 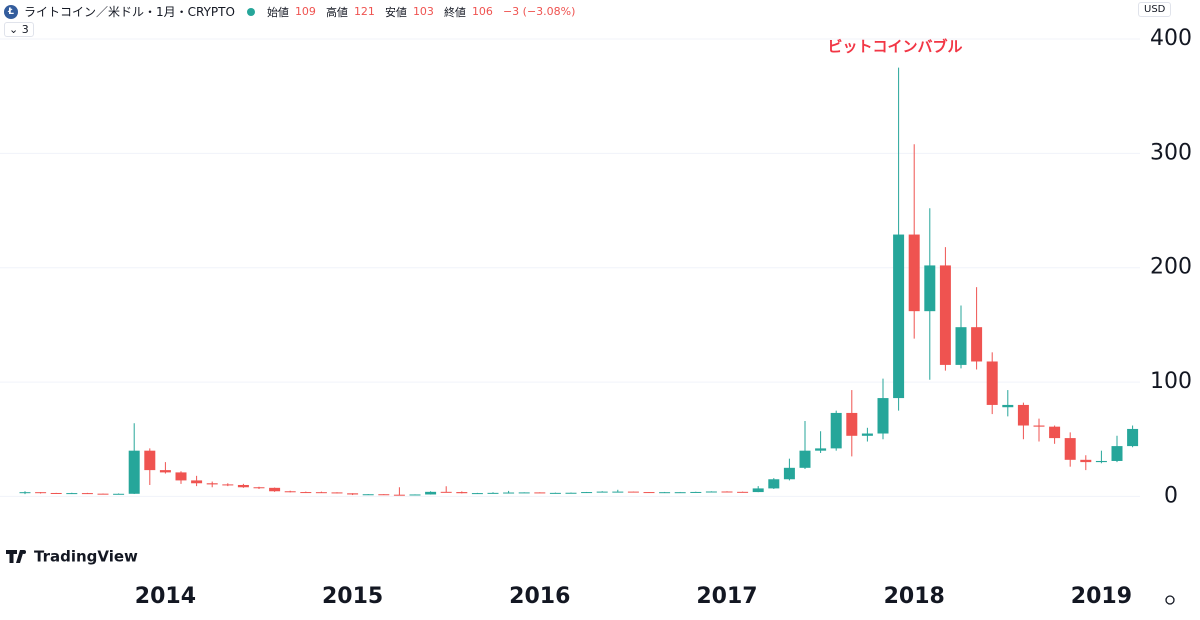 What do you see at coordinates (482, 11) in the screenshot?
I see `ohlc-value: 106` at bounding box center [482, 11].